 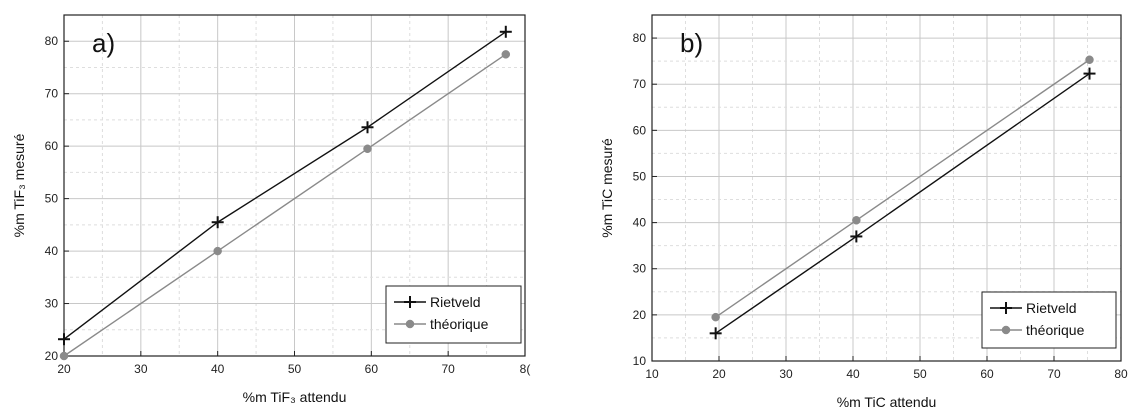 What do you see at coordinates (52, 356) in the screenshot?
I see `chart-a-y-tick-label: 20` at bounding box center [52, 356].